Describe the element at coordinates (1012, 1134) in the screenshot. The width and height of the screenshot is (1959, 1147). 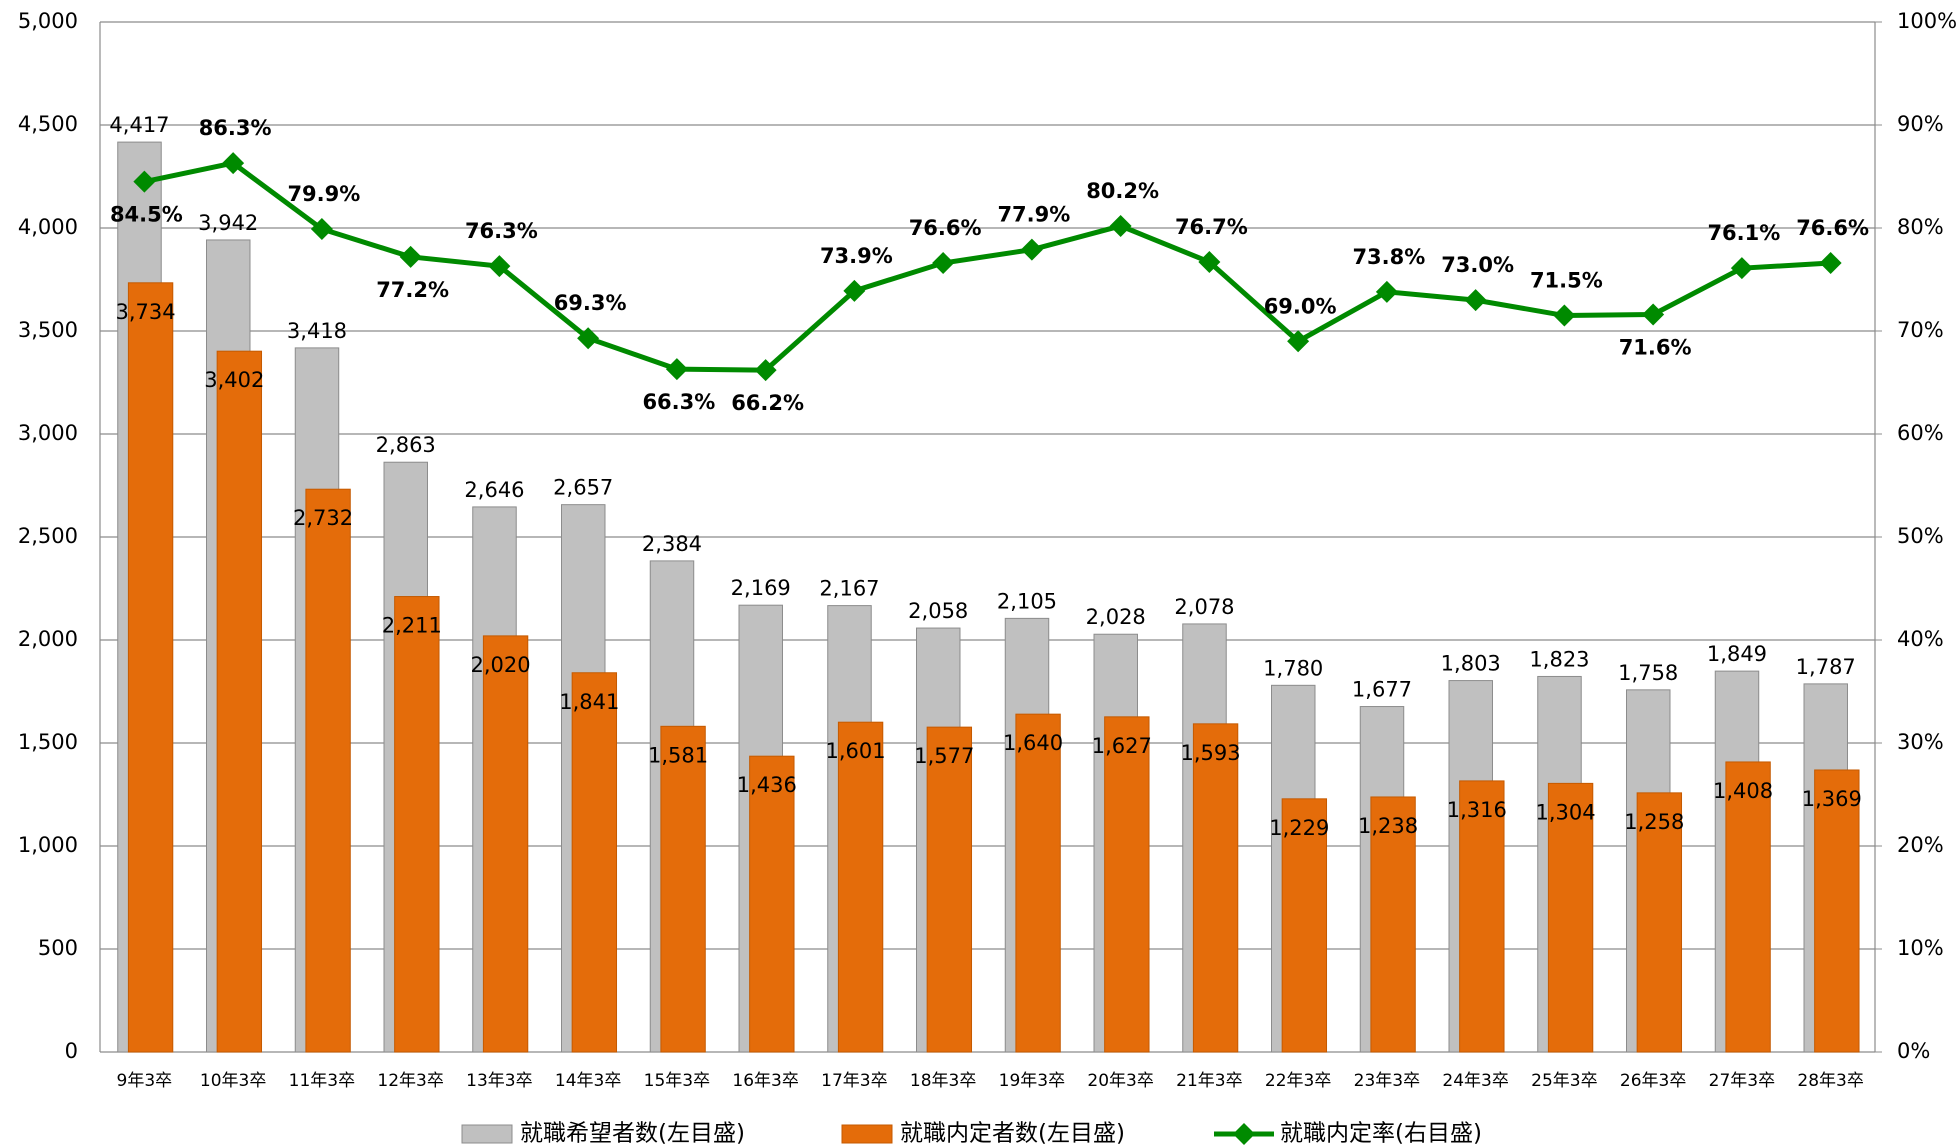
I see `legend-label: 就職内定者数(左目盛)` at that location.